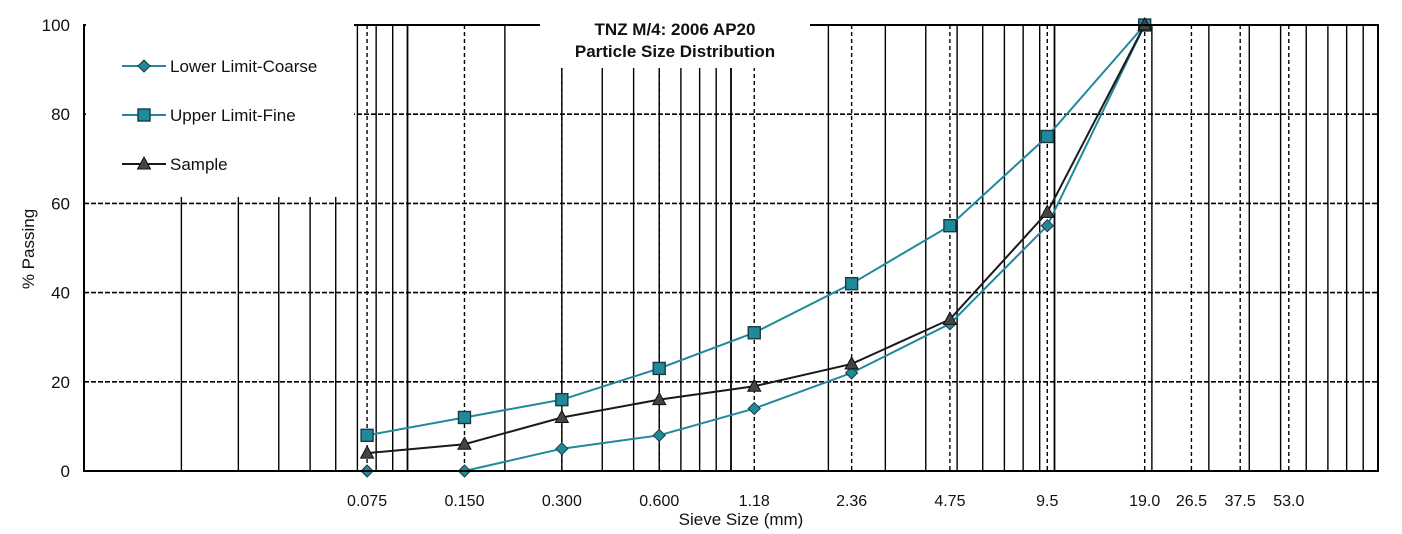  I want to click on x-tick-label: 0.075, so click(367, 501).